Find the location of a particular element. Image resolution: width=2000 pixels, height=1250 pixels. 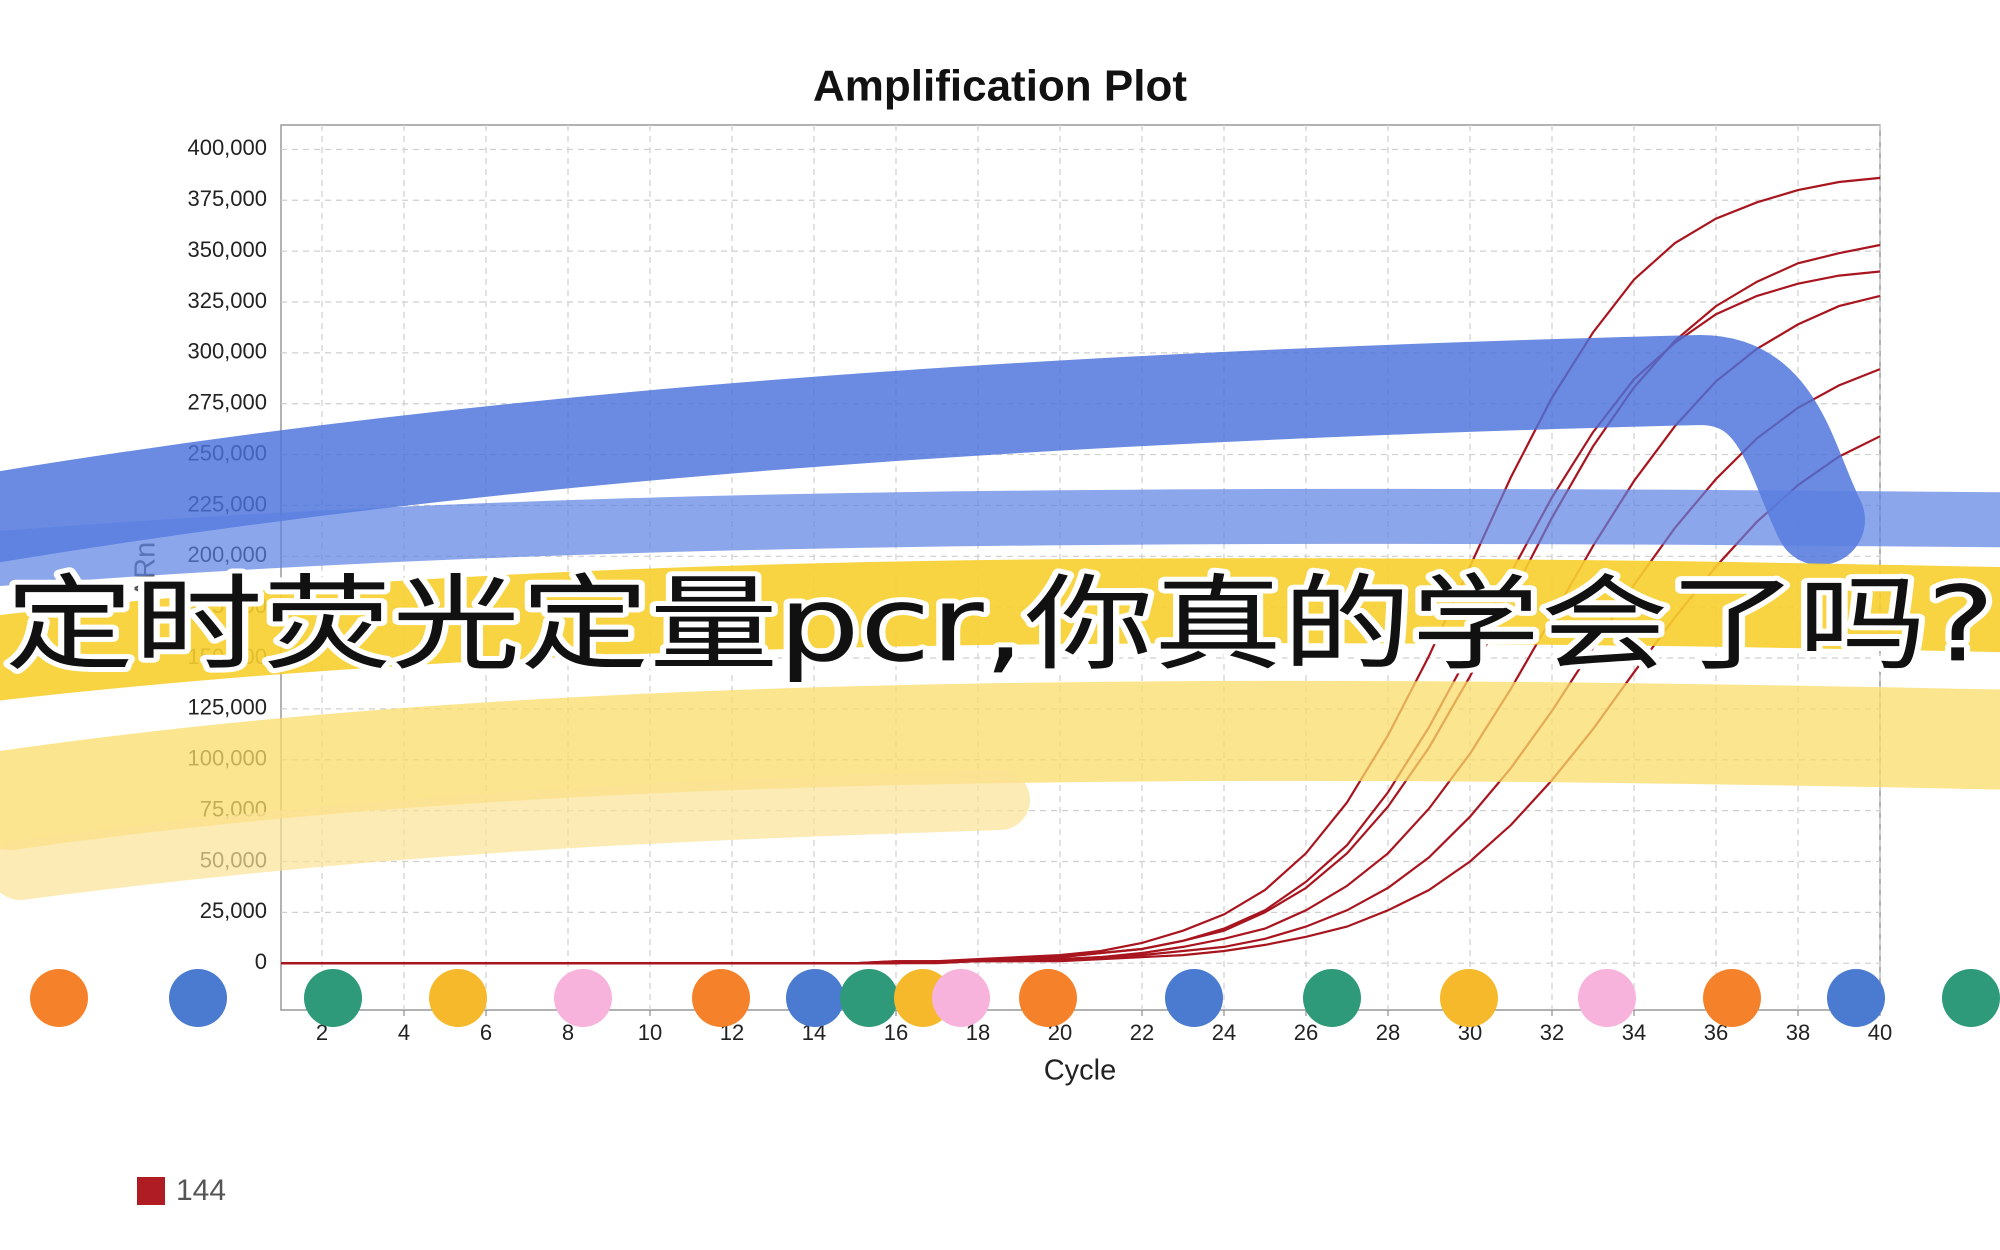

legend-swatch is located at coordinates (151, 1191).